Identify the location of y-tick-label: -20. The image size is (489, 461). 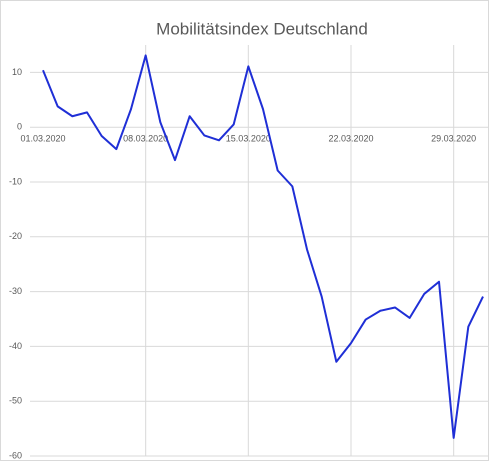
(15, 236).